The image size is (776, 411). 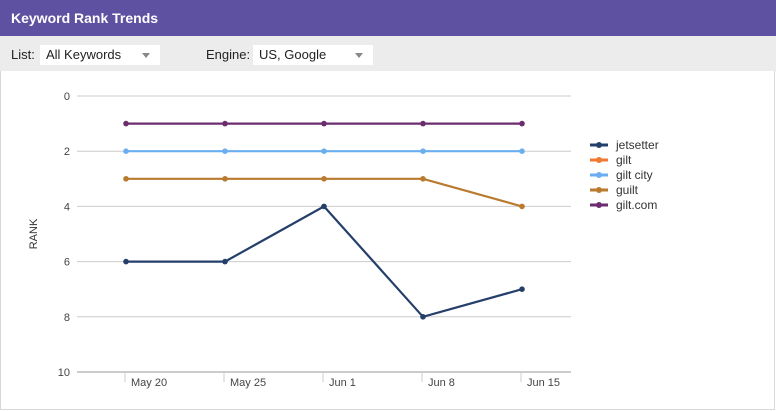 I want to click on list-select: All Keywords, so click(x=100, y=55).